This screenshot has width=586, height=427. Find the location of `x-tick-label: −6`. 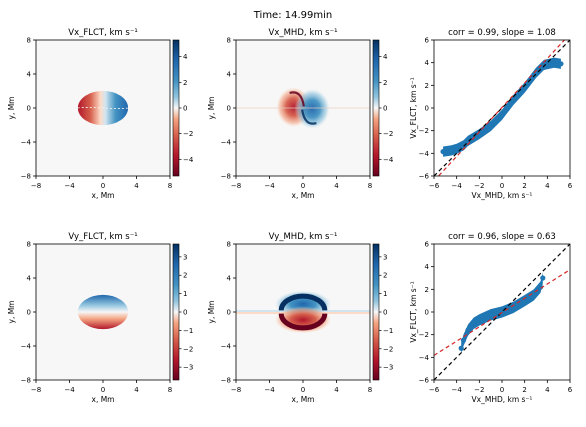

x-tick-label: −6 is located at coordinates (434, 390).